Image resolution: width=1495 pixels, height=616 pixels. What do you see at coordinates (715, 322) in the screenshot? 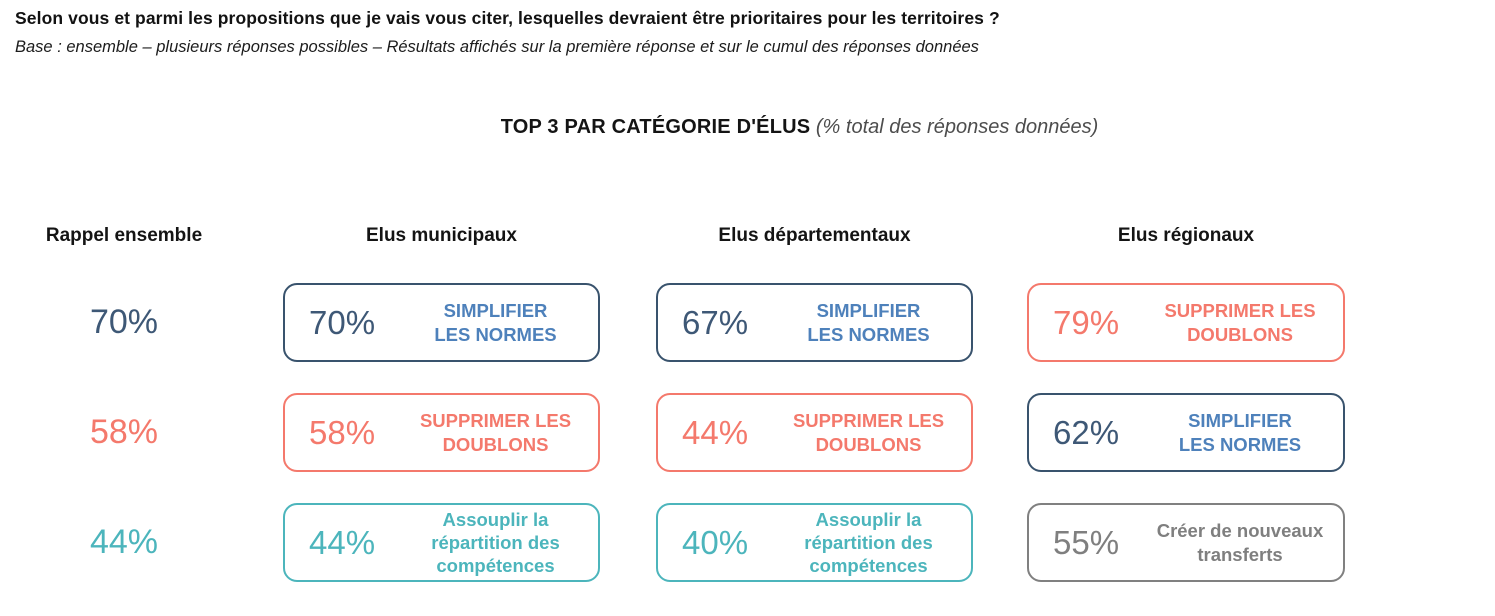
I see `stat-value: 67%` at bounding box center [715, 322].